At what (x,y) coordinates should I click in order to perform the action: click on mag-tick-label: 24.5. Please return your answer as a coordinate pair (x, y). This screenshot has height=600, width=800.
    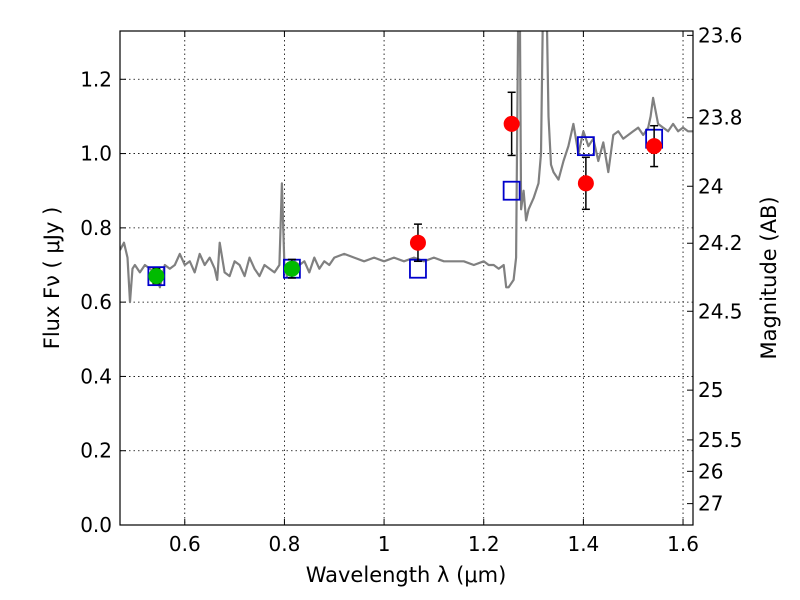
    Looking at the image, I should click on (720, 311).